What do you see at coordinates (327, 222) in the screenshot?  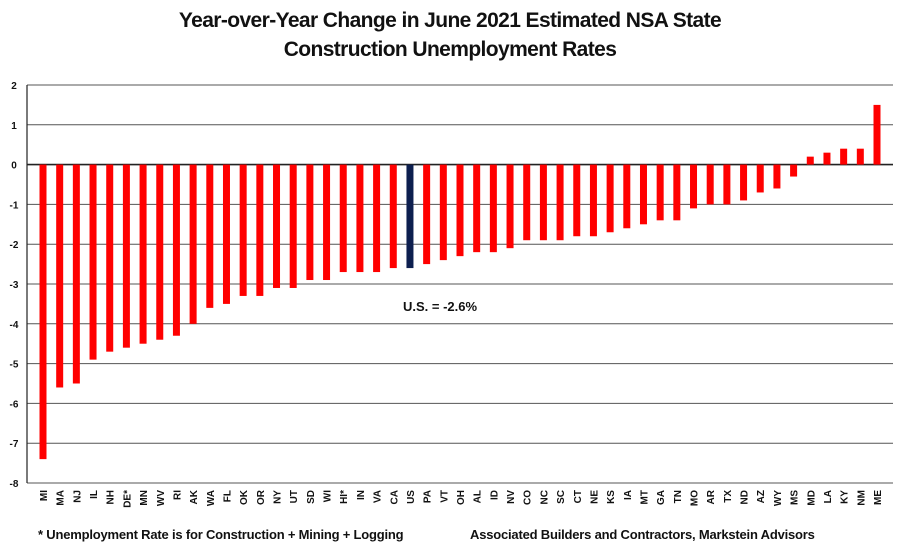 I see `bar-wi` at bounding box center [327, 222].